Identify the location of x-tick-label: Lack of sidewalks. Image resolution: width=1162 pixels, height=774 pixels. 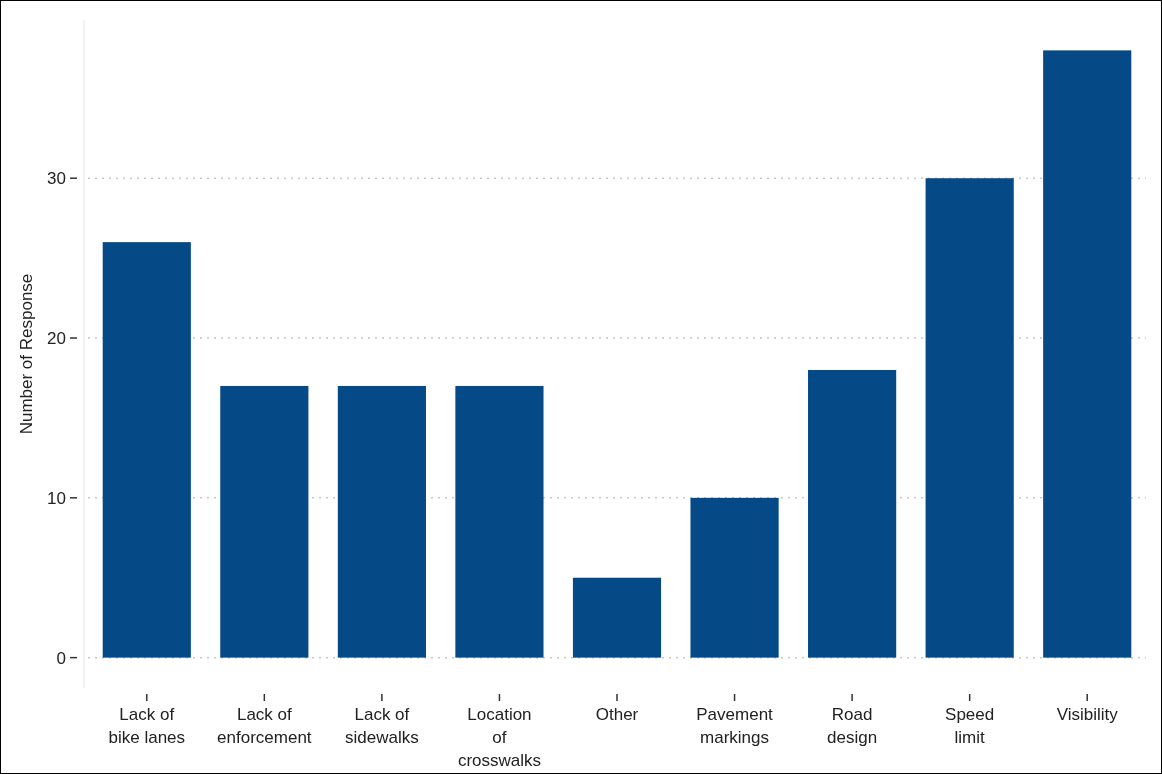
(382, 726).